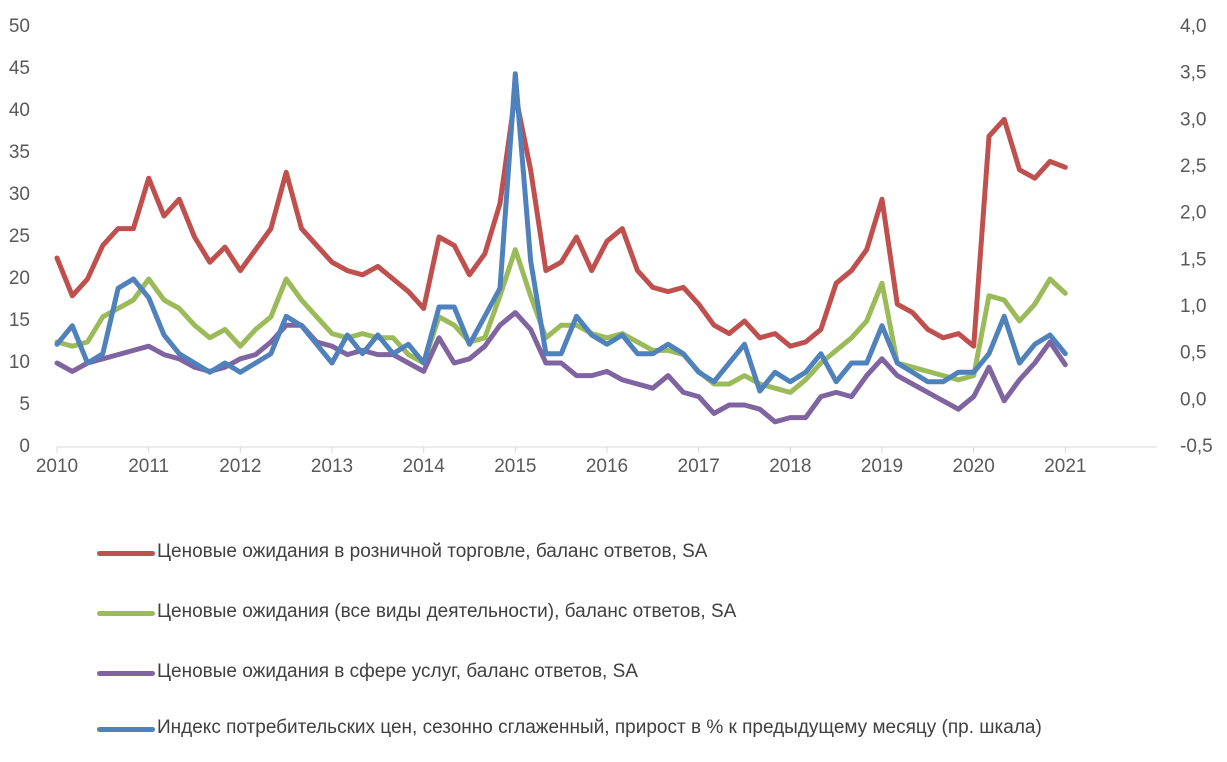 This screenshot has height=762, width=1227. I want to click on y-tick-label: 10, so click(19, 362).